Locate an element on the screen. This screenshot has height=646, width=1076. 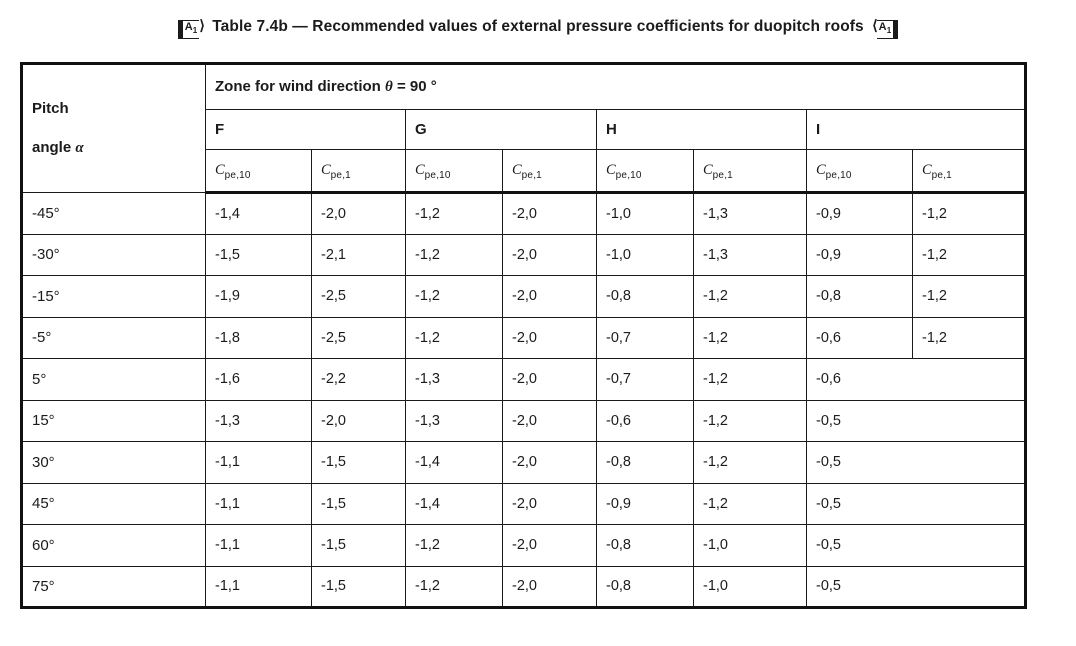
pitch-angle-cell: 45° is located at coordinates (113, 503).